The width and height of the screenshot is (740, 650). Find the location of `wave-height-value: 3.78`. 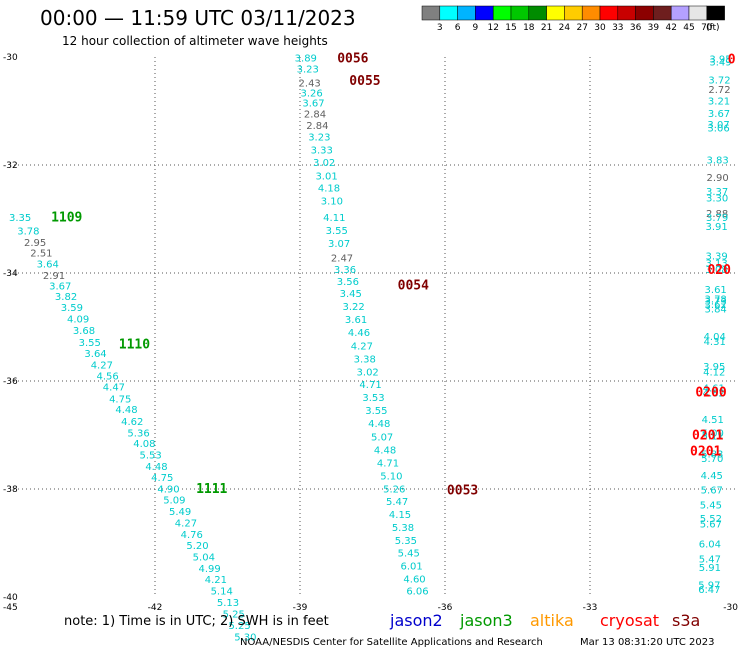

wave-height-value: 3.78 is located at coordinates (716, 299).